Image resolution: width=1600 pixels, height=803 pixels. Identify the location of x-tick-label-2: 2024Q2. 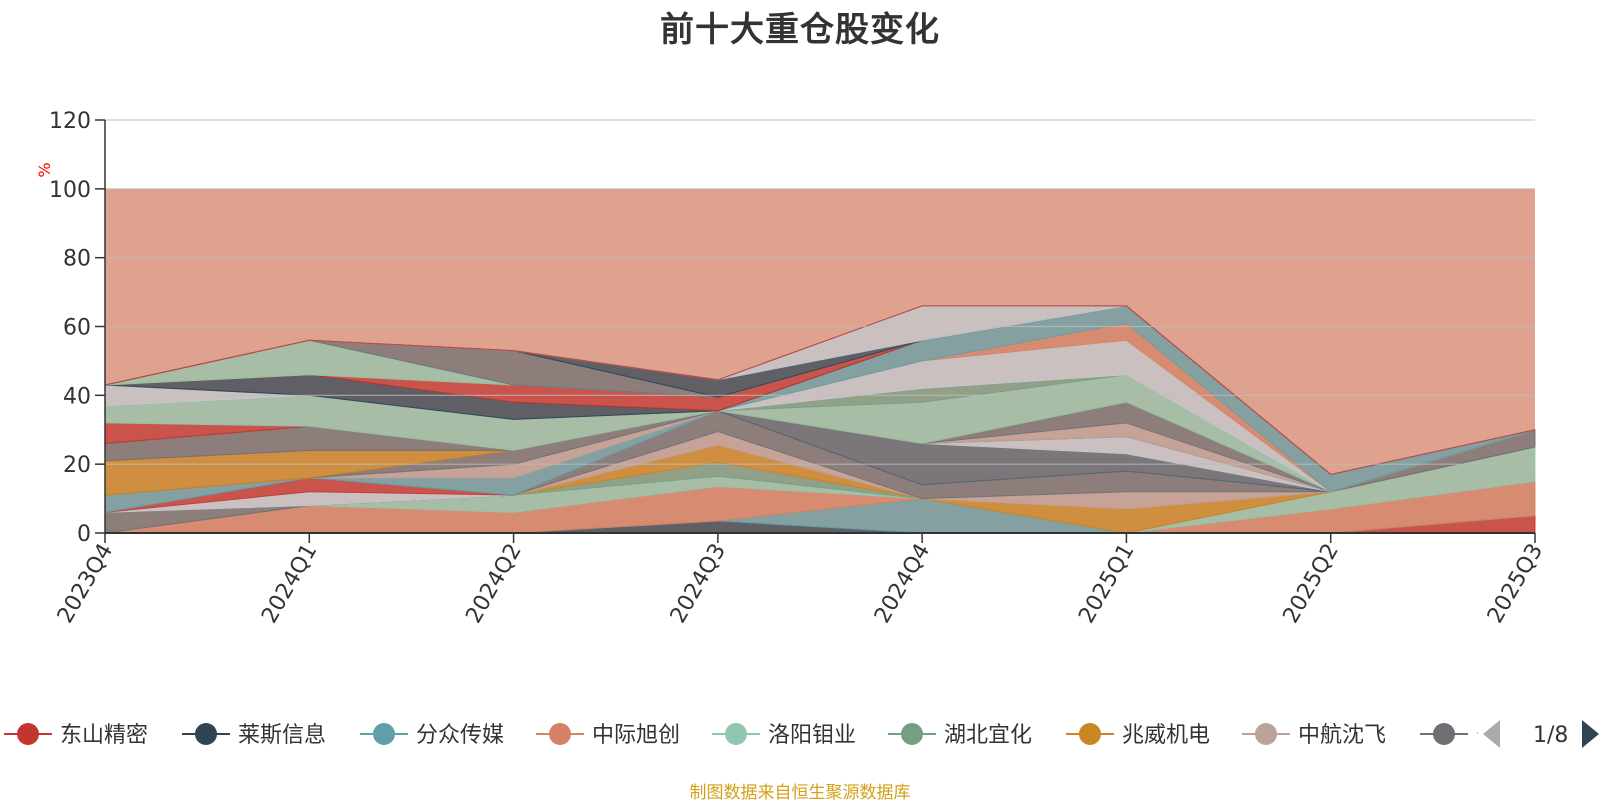
(493, 584).